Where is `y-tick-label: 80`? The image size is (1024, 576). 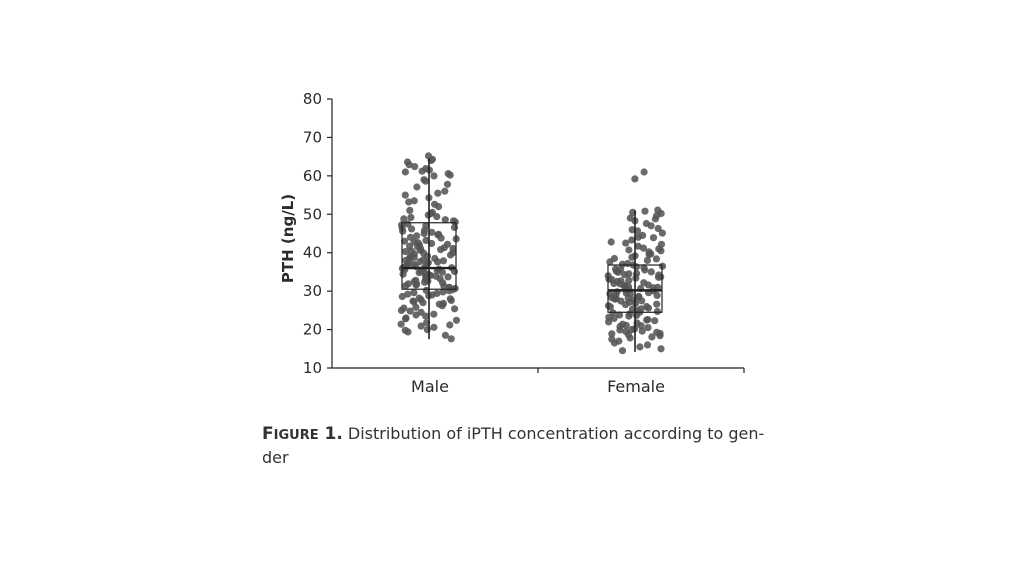 y-tick-label: 80 is located at coordinates (312, 99).